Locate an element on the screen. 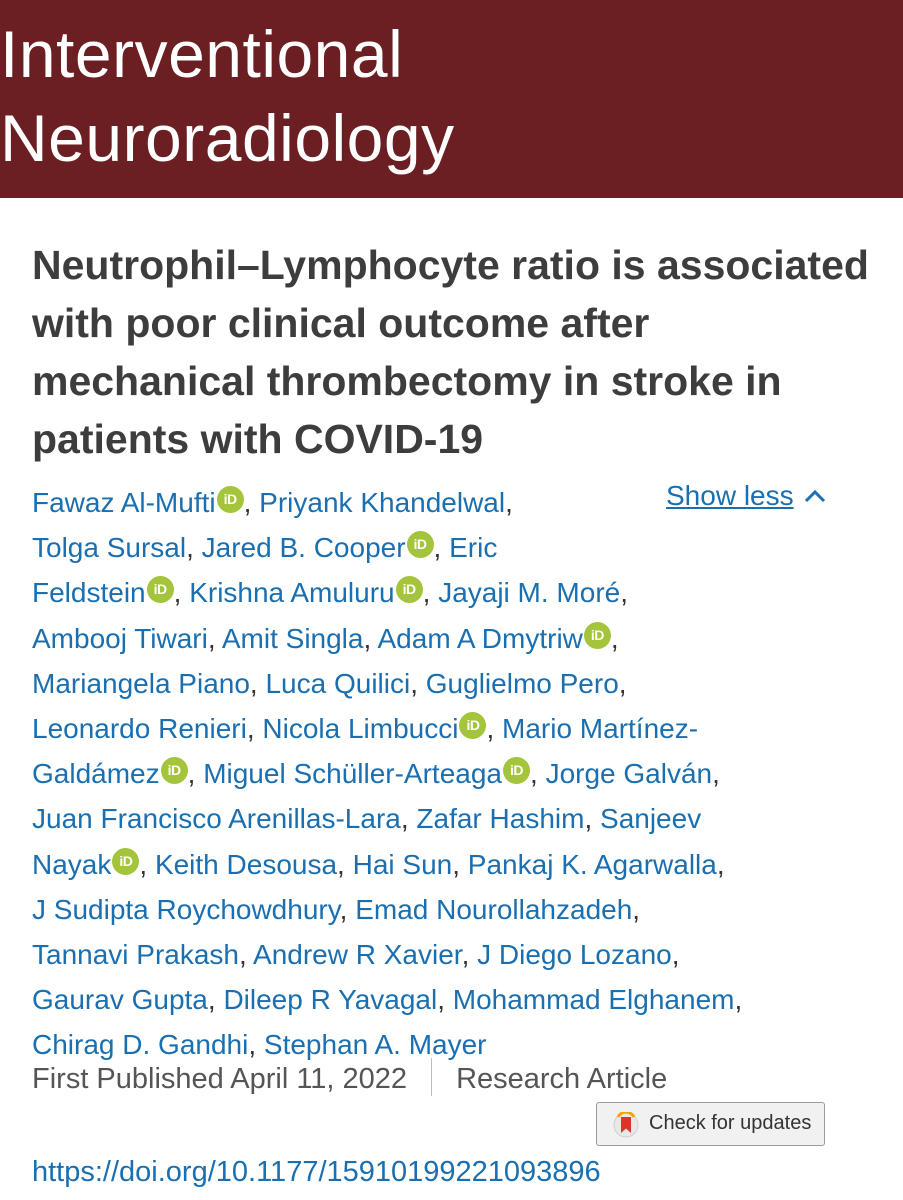 The height and width of the screenshot is (1200, 903). check-for-updates-button: Check for updates is located at coordinates (710, 1124).